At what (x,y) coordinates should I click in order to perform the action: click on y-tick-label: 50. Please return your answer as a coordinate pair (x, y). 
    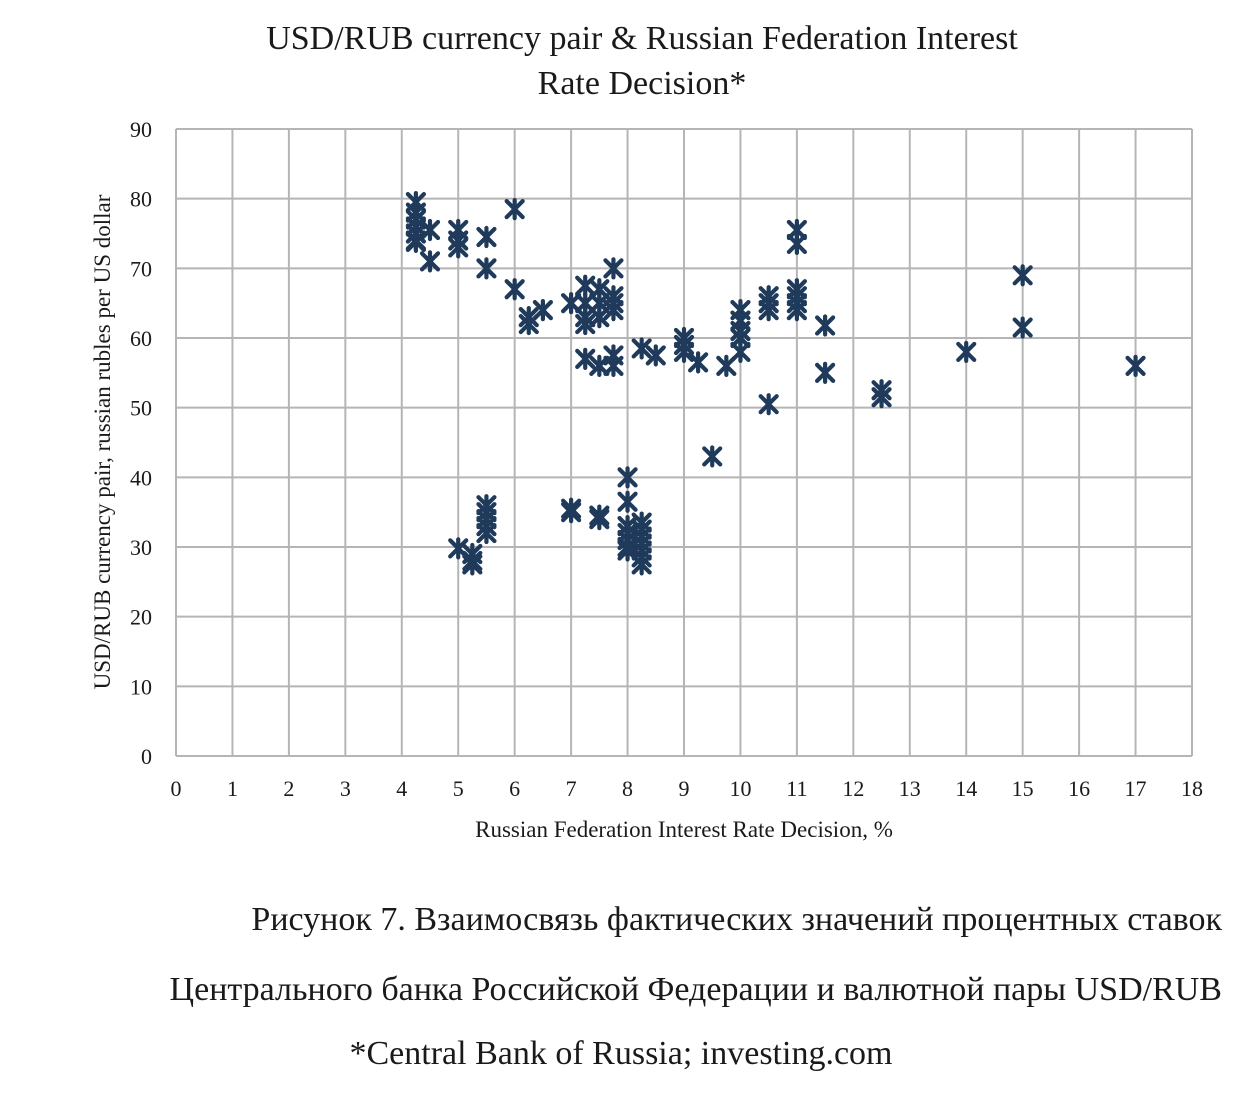
    Looking at the image, I should click on (141, 408).